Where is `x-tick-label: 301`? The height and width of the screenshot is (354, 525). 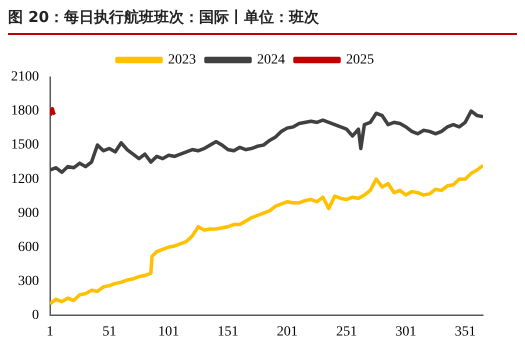
x-tick-label: 301 is located at coordinates (405, 332).